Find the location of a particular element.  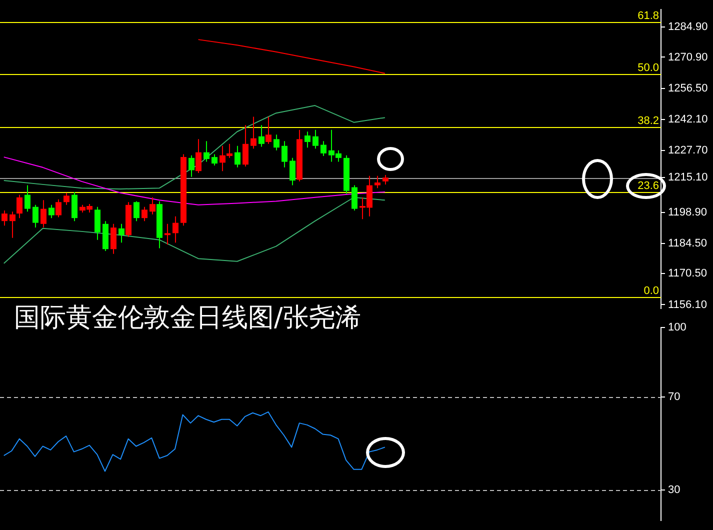

y-tick-label: 70 is located at coordinates (674, 397).